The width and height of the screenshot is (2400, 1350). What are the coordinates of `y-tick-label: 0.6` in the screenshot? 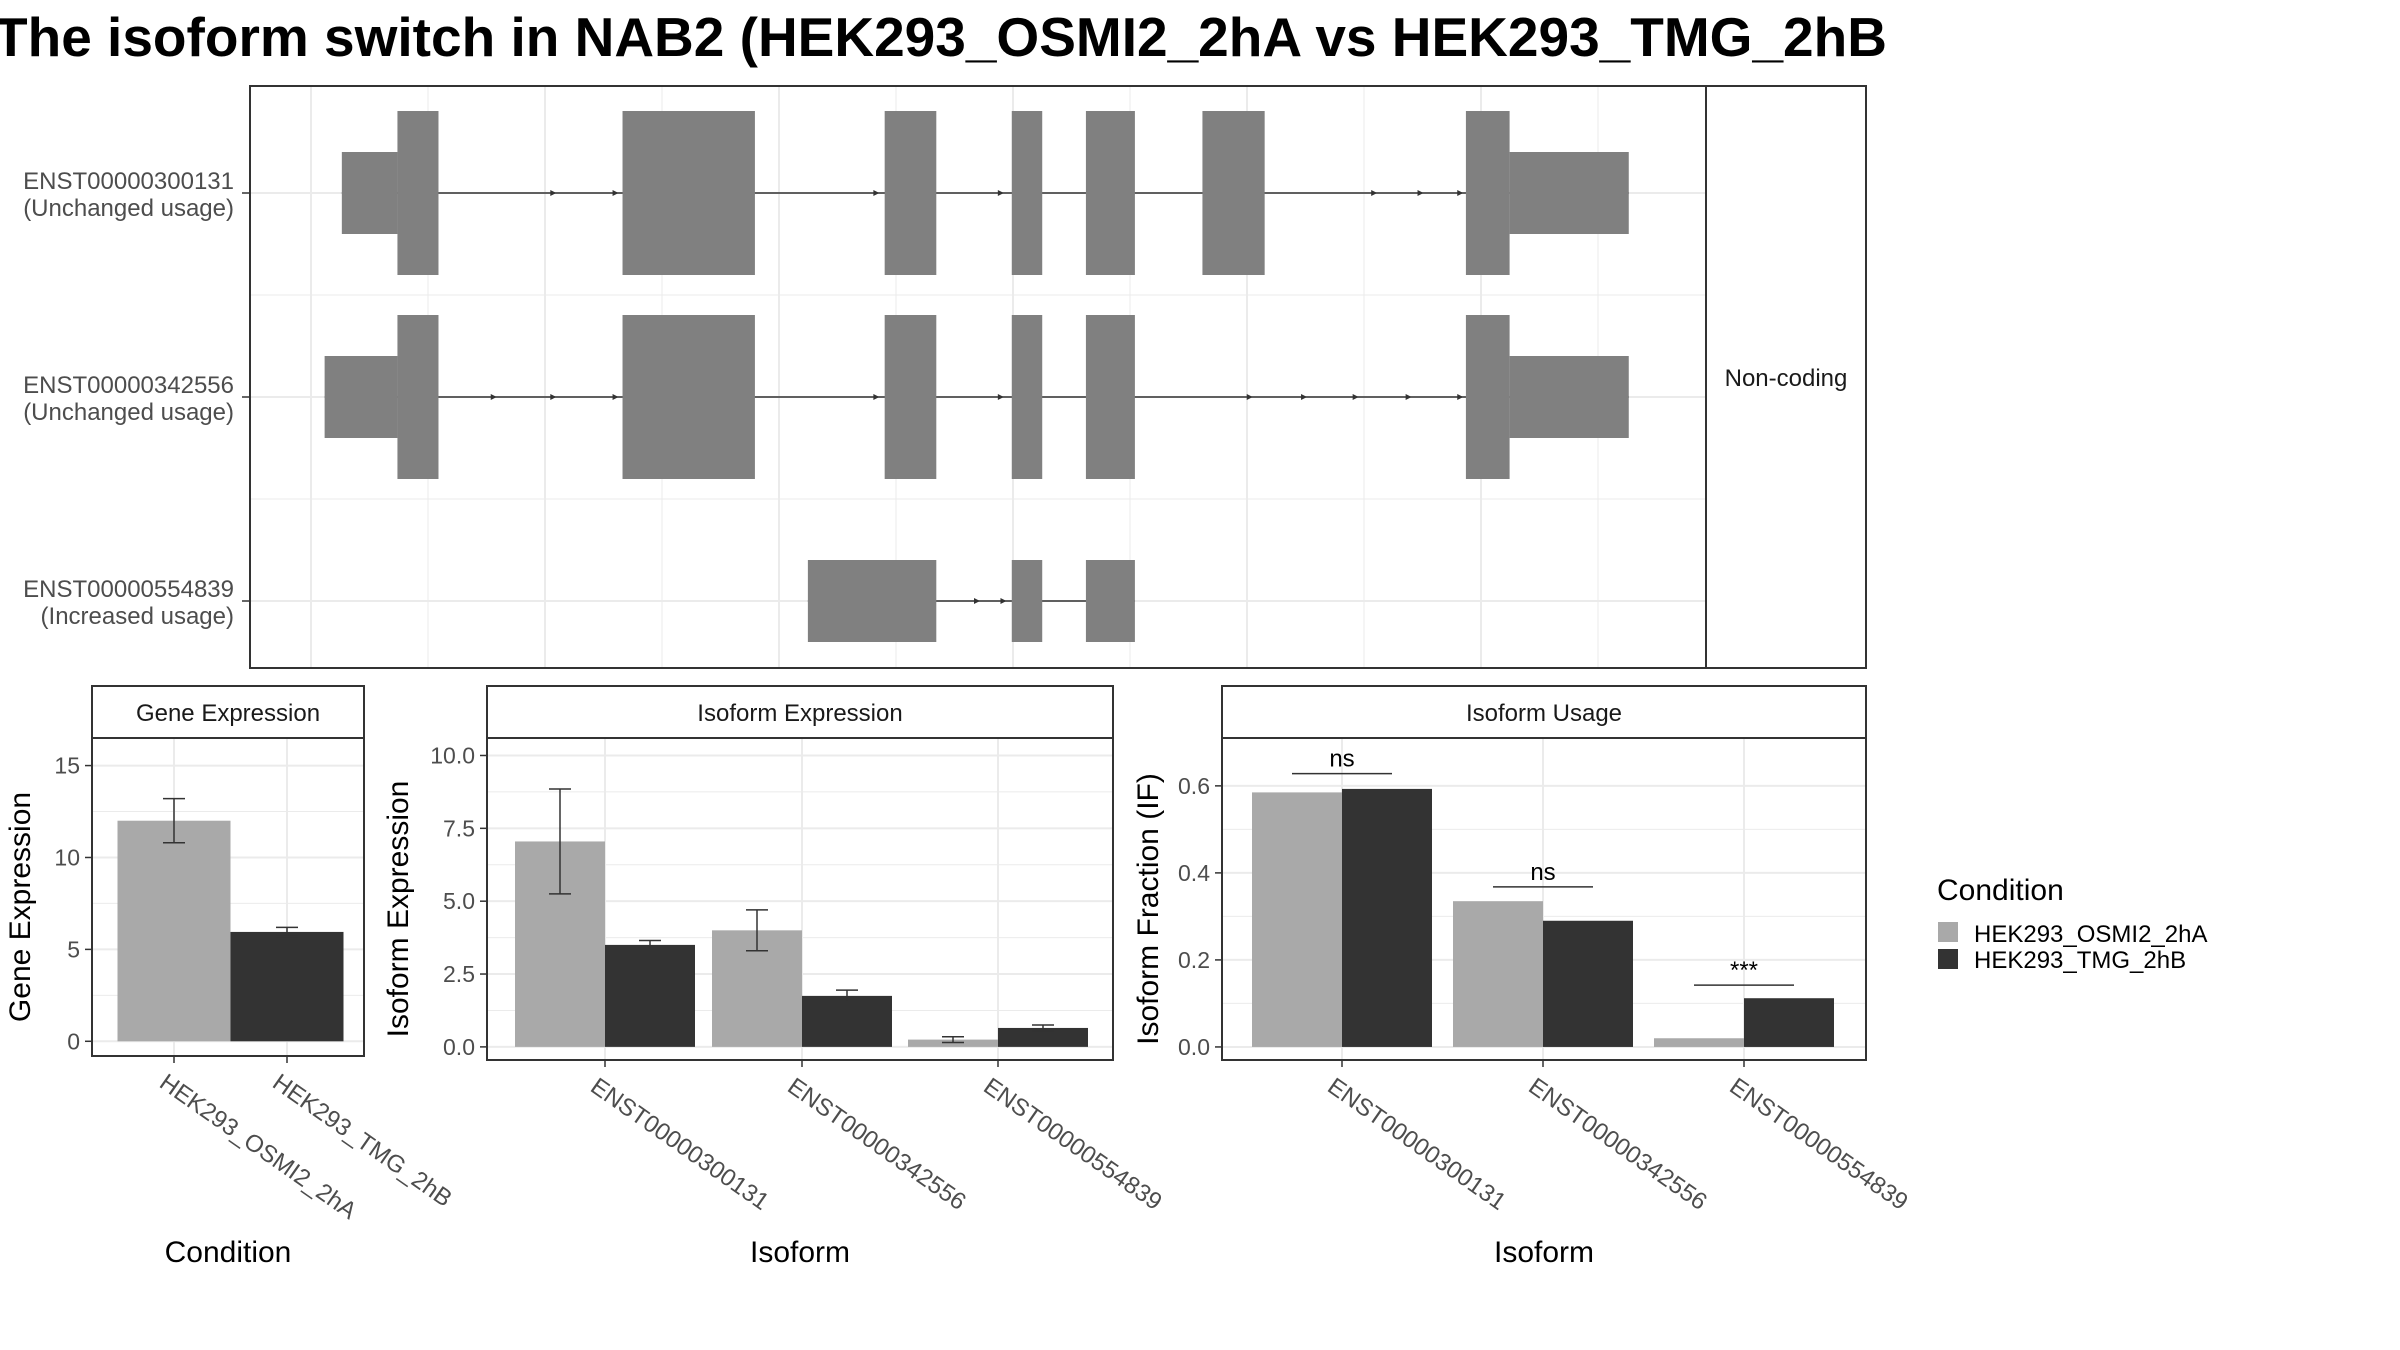 It's located at (1194, 786).